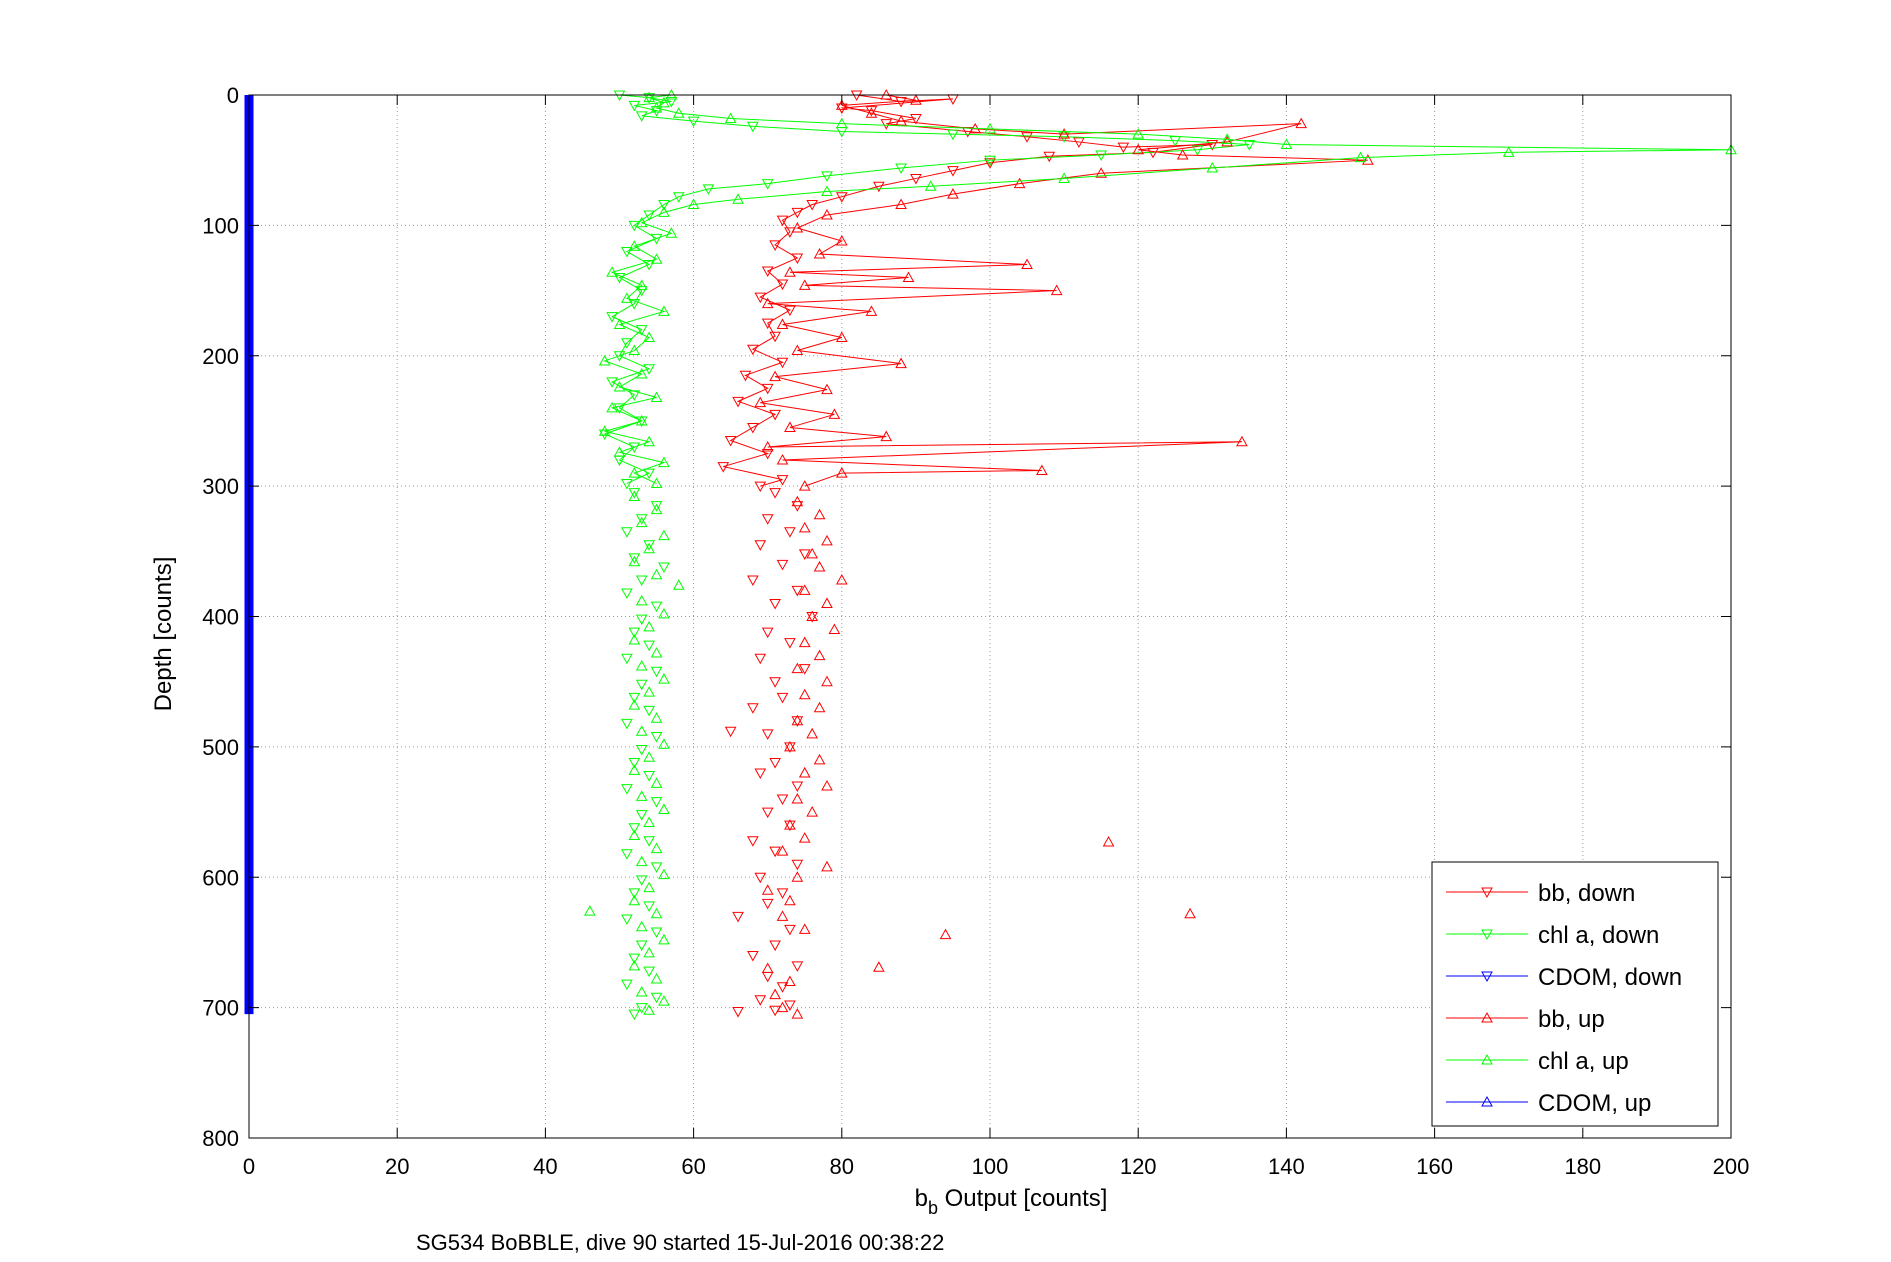 The width and height of the screenshot is (1891, 1262). What do you see at coordinates (1138, 1166) in the screenshot?
I see `x-tick-label: 120` at bounding box center [1138, 1166].